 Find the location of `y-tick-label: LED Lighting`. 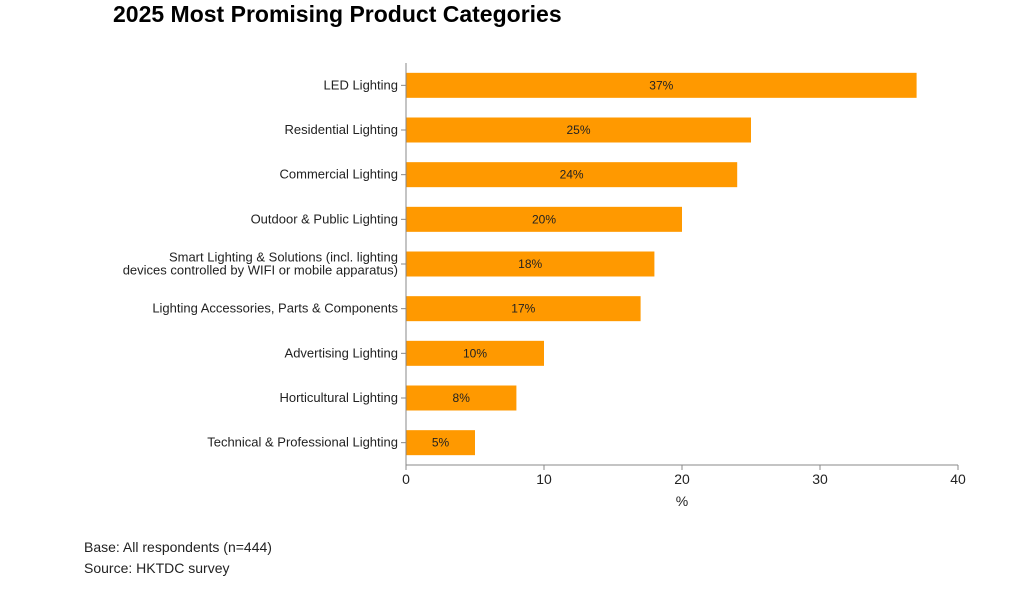

y-tick-label: LED Lighting is located at coordinates (361, 84).